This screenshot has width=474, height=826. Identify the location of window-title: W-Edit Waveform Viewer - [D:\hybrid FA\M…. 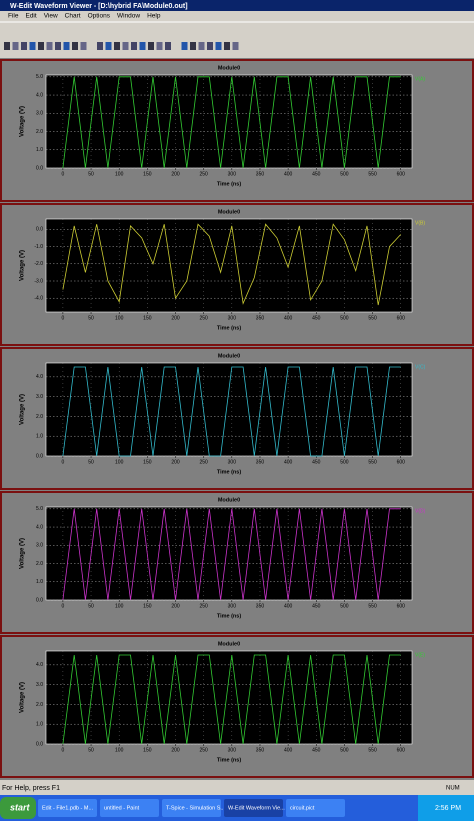
(99, 6).